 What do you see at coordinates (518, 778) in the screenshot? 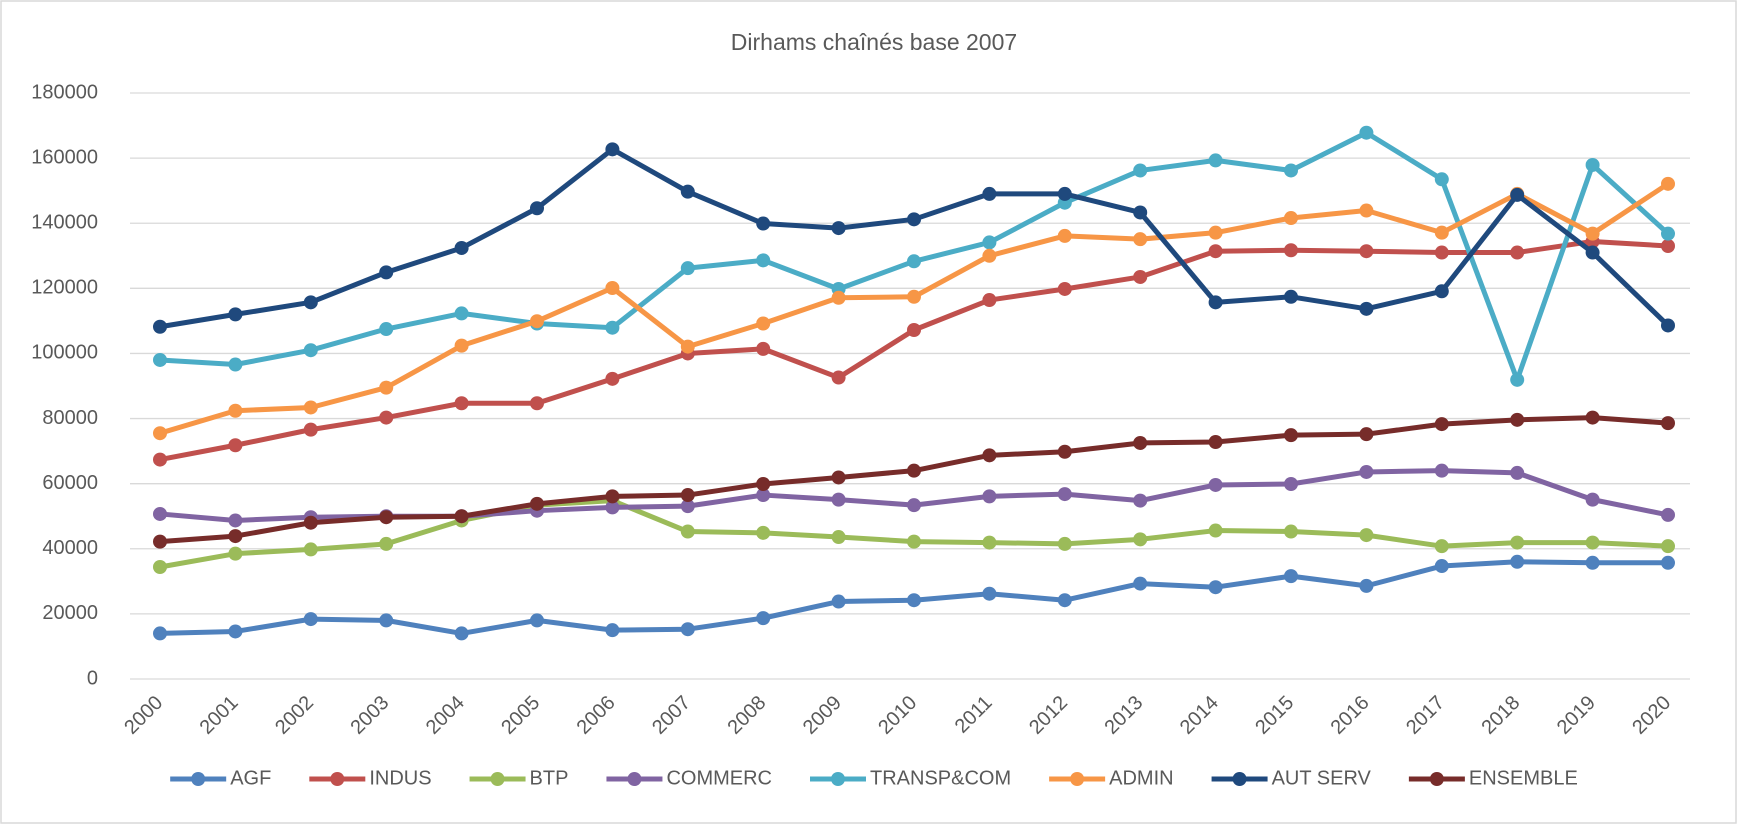
I see `legend-item: BTP` at bounding box center [518, 778].